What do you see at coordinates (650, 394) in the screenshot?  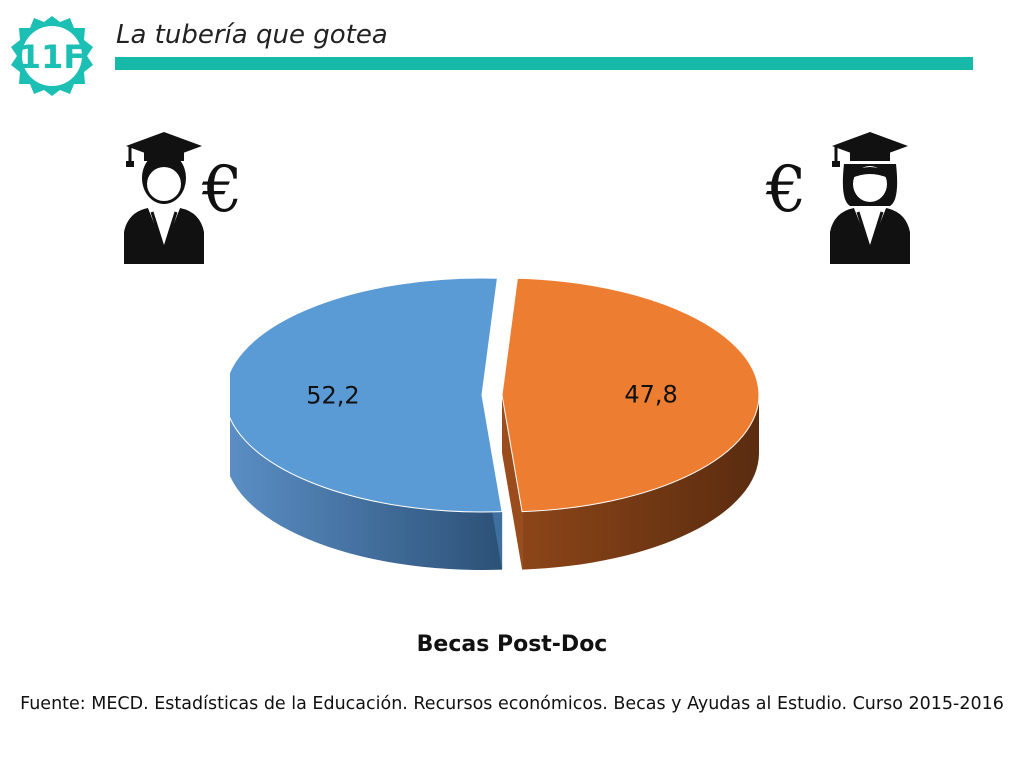 I see `slice-label-female: 47,8` at bounding box center [650, 394].